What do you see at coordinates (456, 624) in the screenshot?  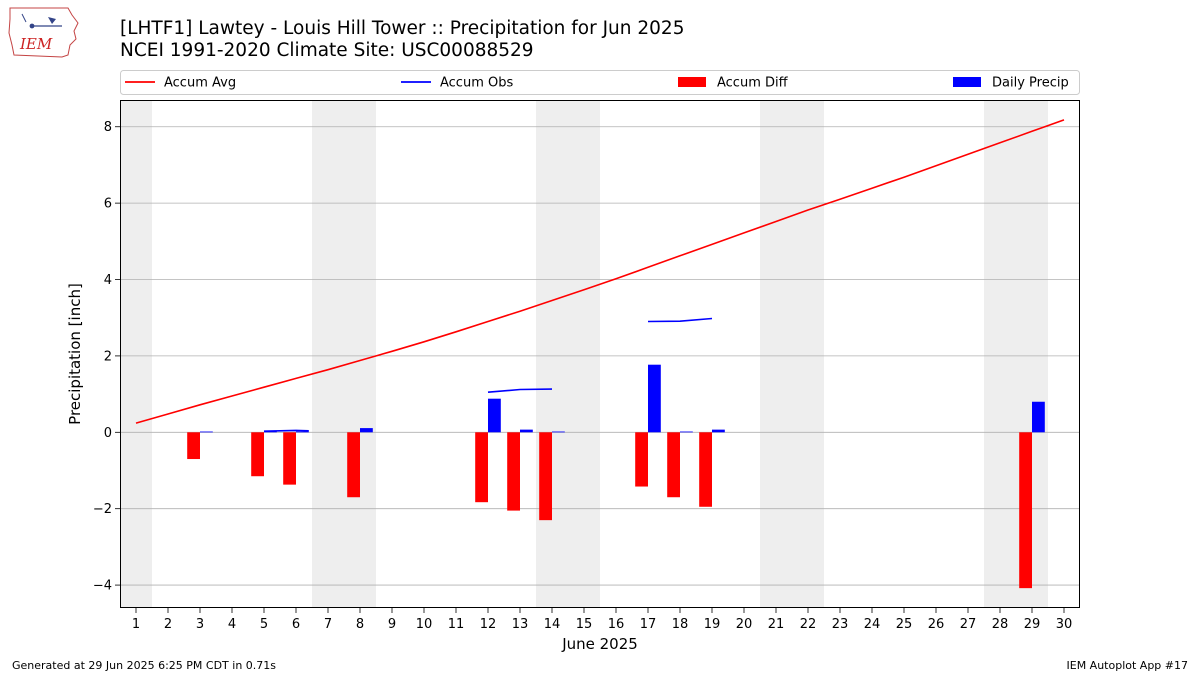 I see `x-tick-label: 11` at bounding box center [456, 624].